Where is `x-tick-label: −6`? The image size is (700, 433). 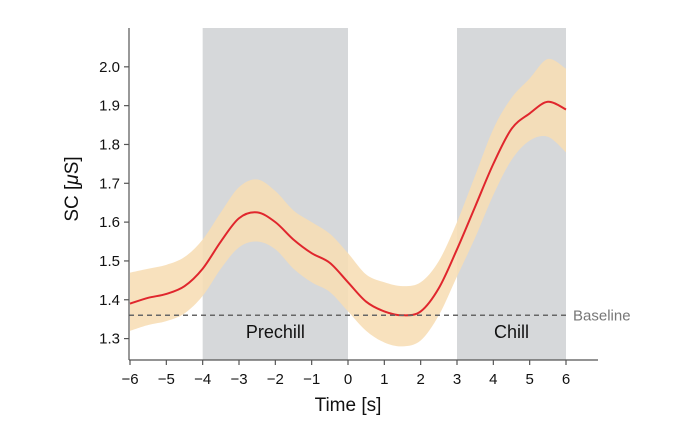
x-tick-label: −6 is located at coordinates (129, 379).